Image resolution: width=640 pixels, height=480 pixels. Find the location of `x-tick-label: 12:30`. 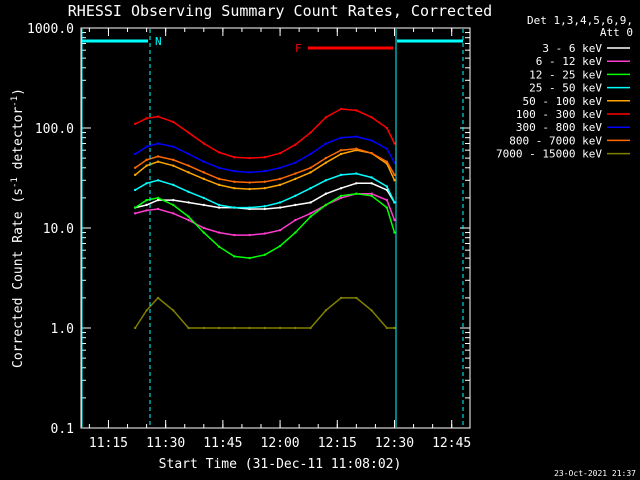

x-tick-label: 12:30 is located at coordinates (394, 443).